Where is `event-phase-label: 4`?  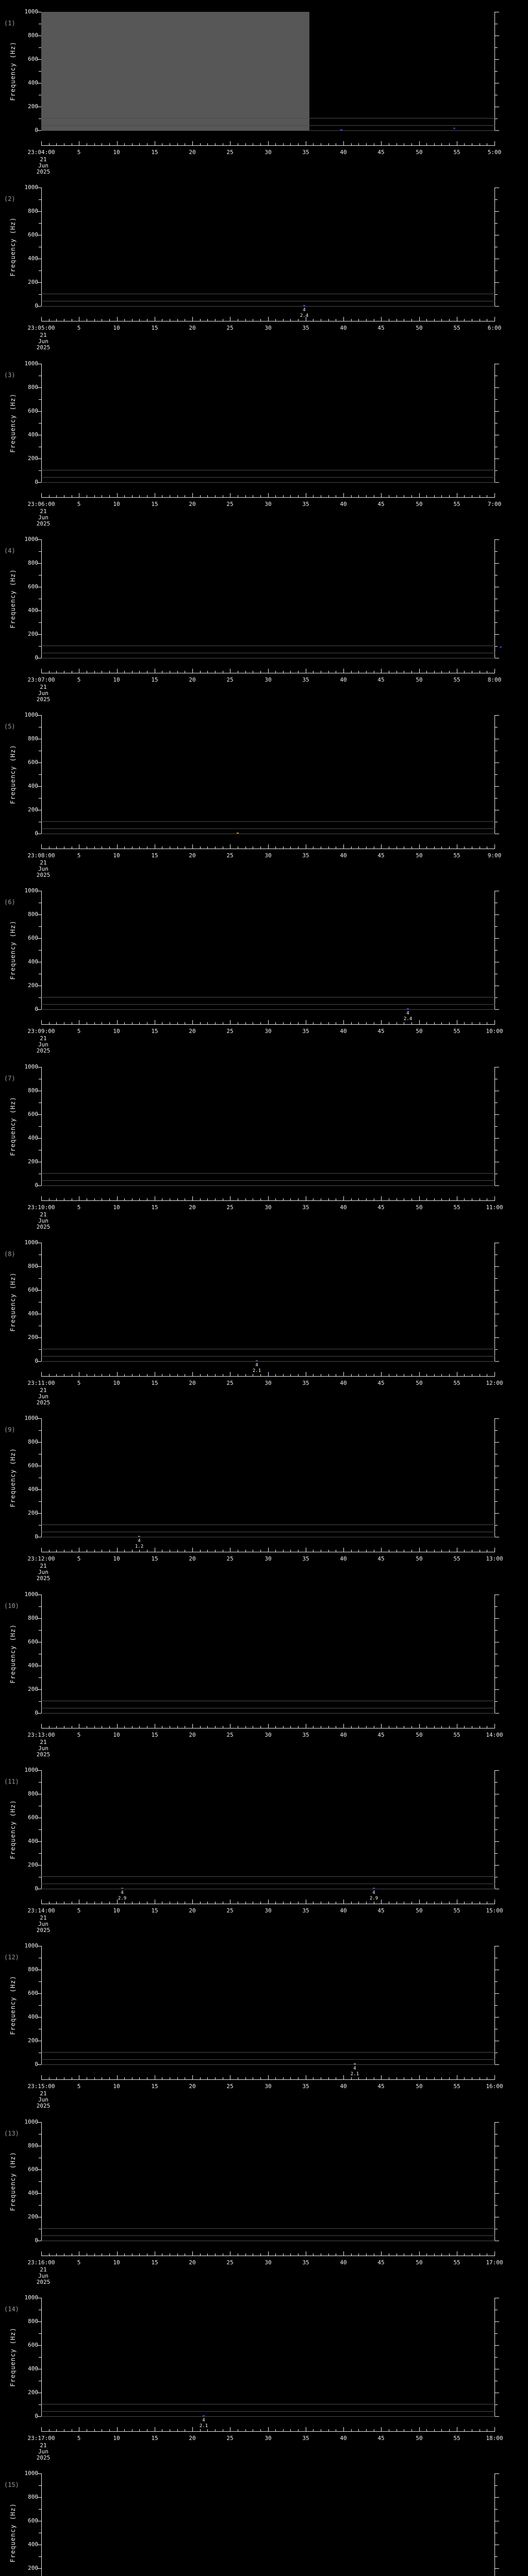 event-phase-label: 4 is located at coordinates (408, 1013).